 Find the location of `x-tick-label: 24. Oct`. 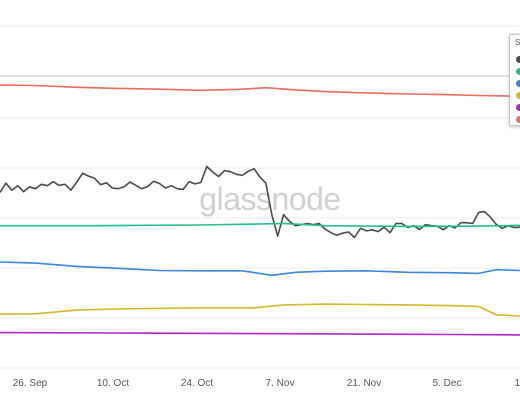

x-tick-label: 24. Oct is located at coordinates (197, 383).